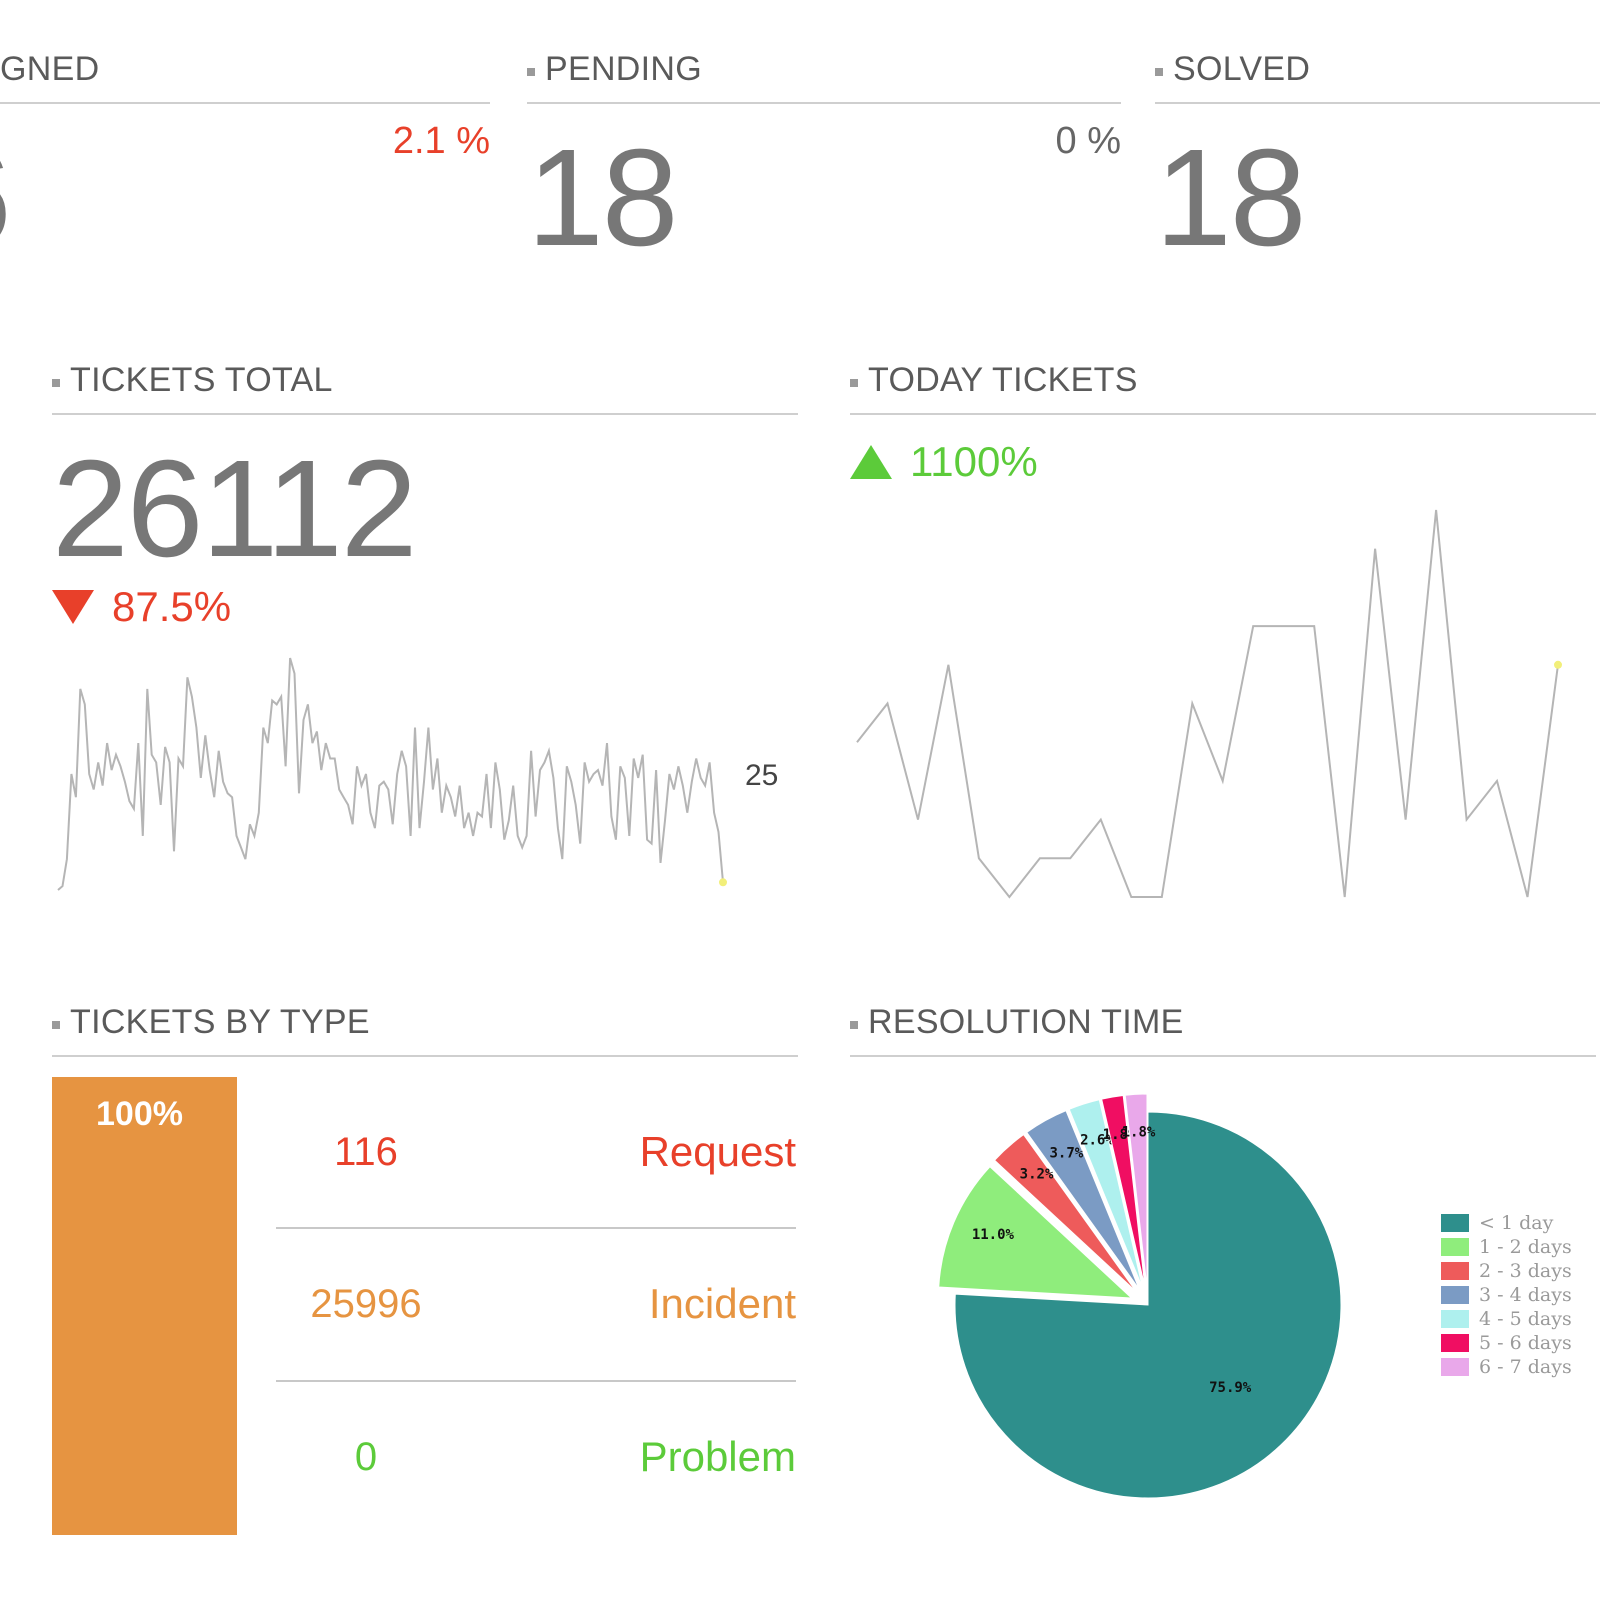  What do you see at coordinates (536, 1456) in the screenshot?
I see `type-row-problem: 0 Problem` at bounding box center [536, 1456].